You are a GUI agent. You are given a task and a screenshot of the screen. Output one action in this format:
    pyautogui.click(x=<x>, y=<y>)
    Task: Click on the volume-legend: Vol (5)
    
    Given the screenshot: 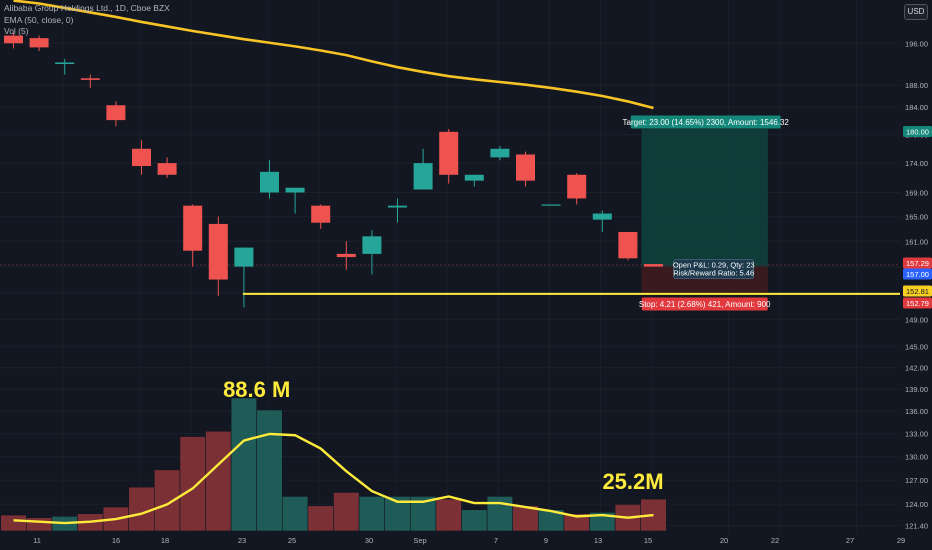 What is the action you would take?
    pyautogui.click(x=16, y=31)
    